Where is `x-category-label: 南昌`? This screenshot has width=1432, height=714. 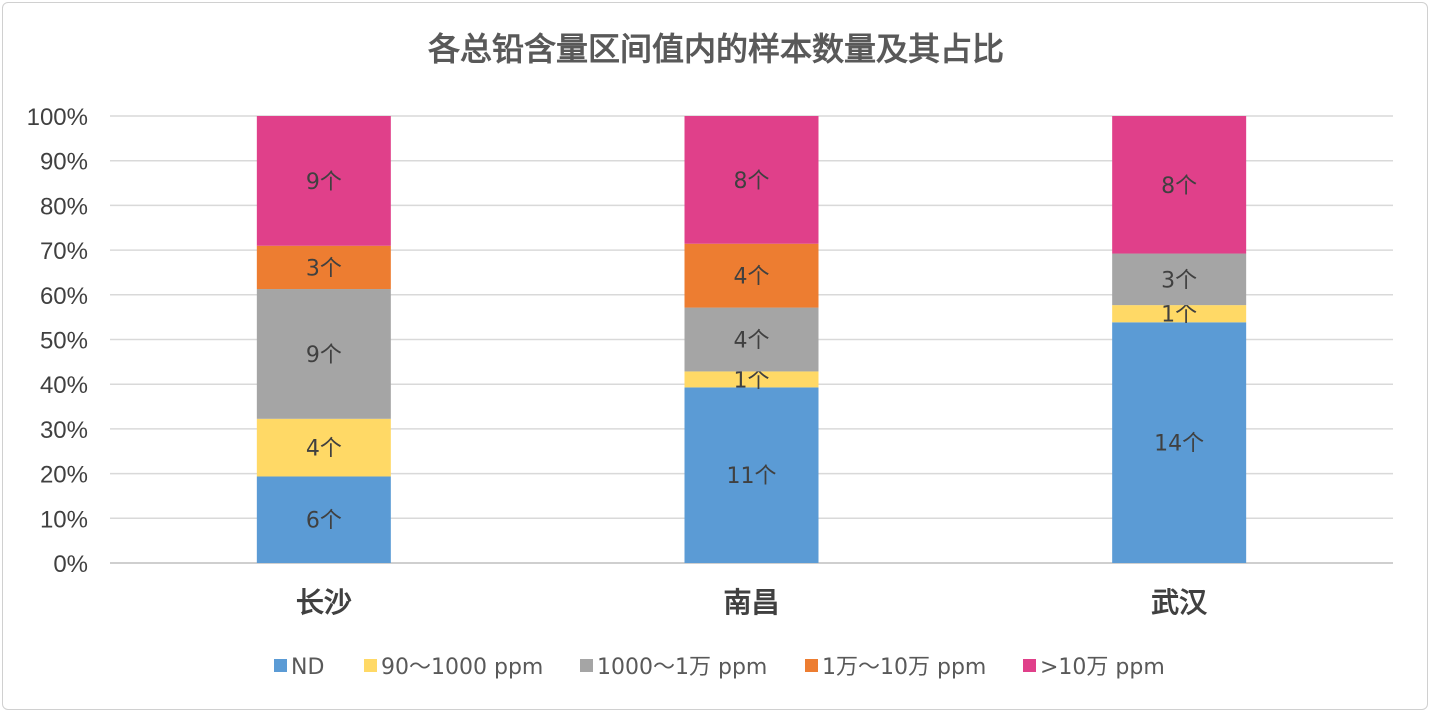 x-category-label: 南昌 is located at coordinates (751, 602).